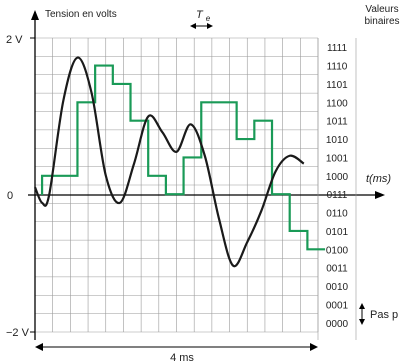  What do you see at coordinates (337, 103) in the screenshot?
I see `binary-value-1100: 1100` at bounding box center [337, 103].